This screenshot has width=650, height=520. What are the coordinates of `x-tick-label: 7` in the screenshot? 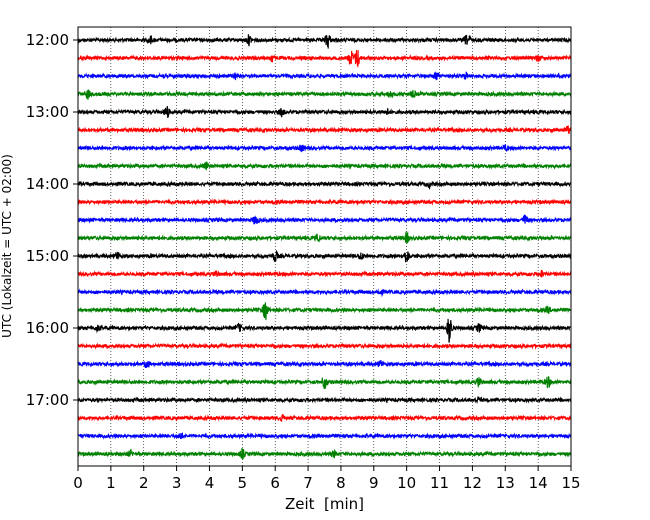 It's located at (308, 483).